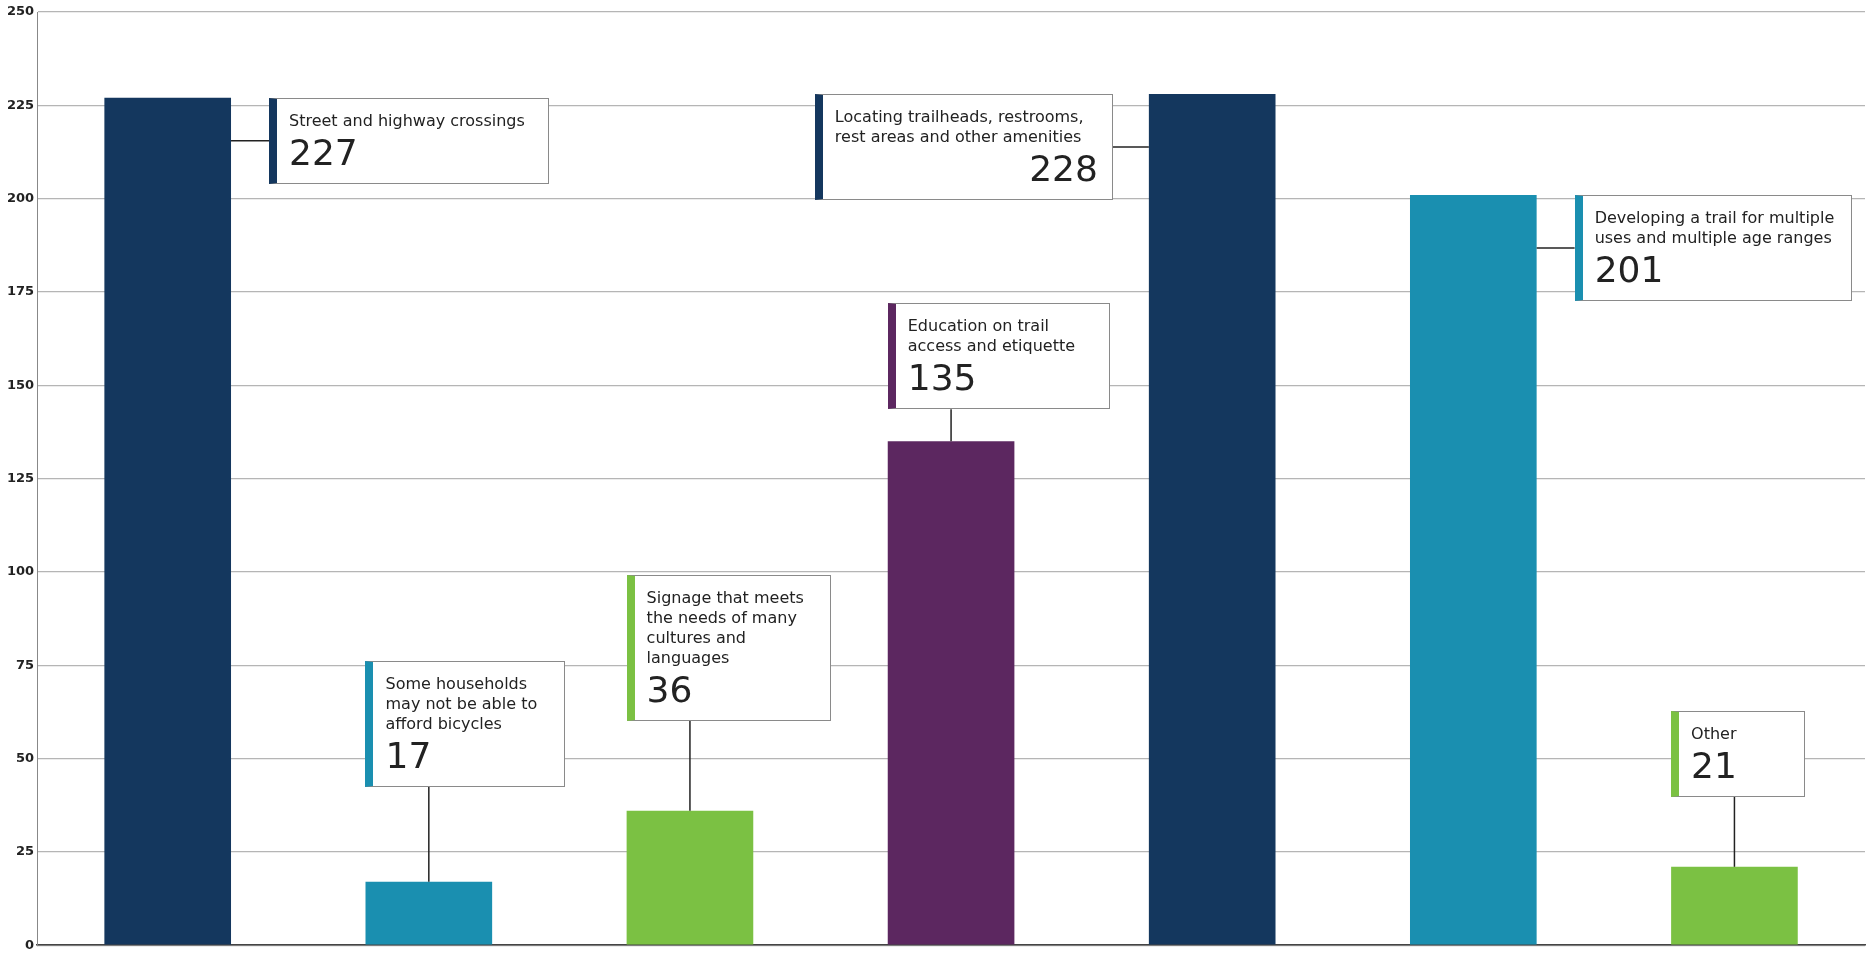  Describe the element at coordinates (670, 689) in the screenshot. I see `data-label: 36` at that location.